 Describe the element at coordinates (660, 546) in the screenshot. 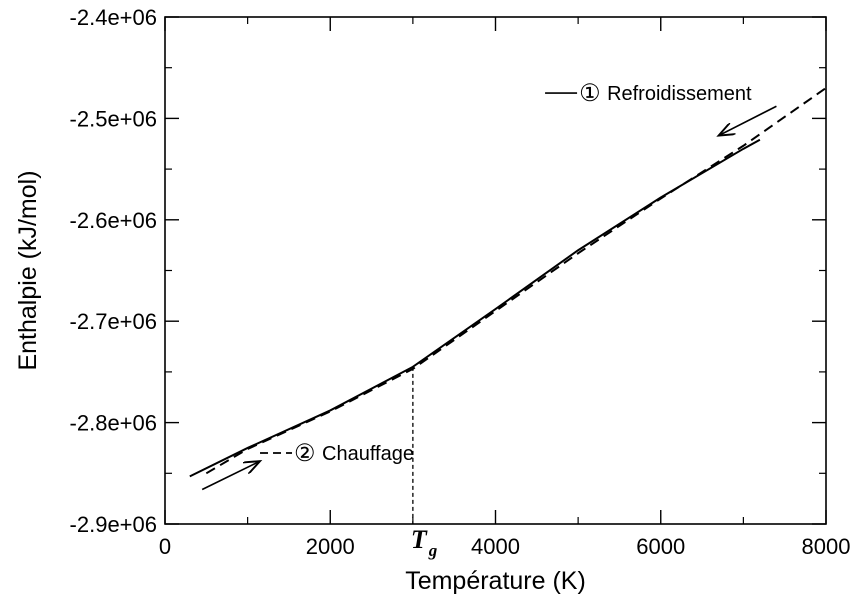

I see `x-tick-label: 6000` at that location.